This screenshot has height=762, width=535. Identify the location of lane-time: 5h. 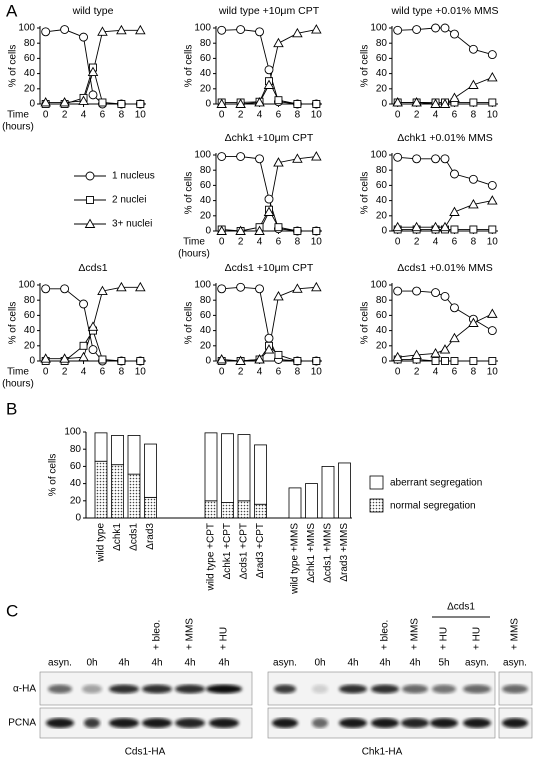
(443, 663).